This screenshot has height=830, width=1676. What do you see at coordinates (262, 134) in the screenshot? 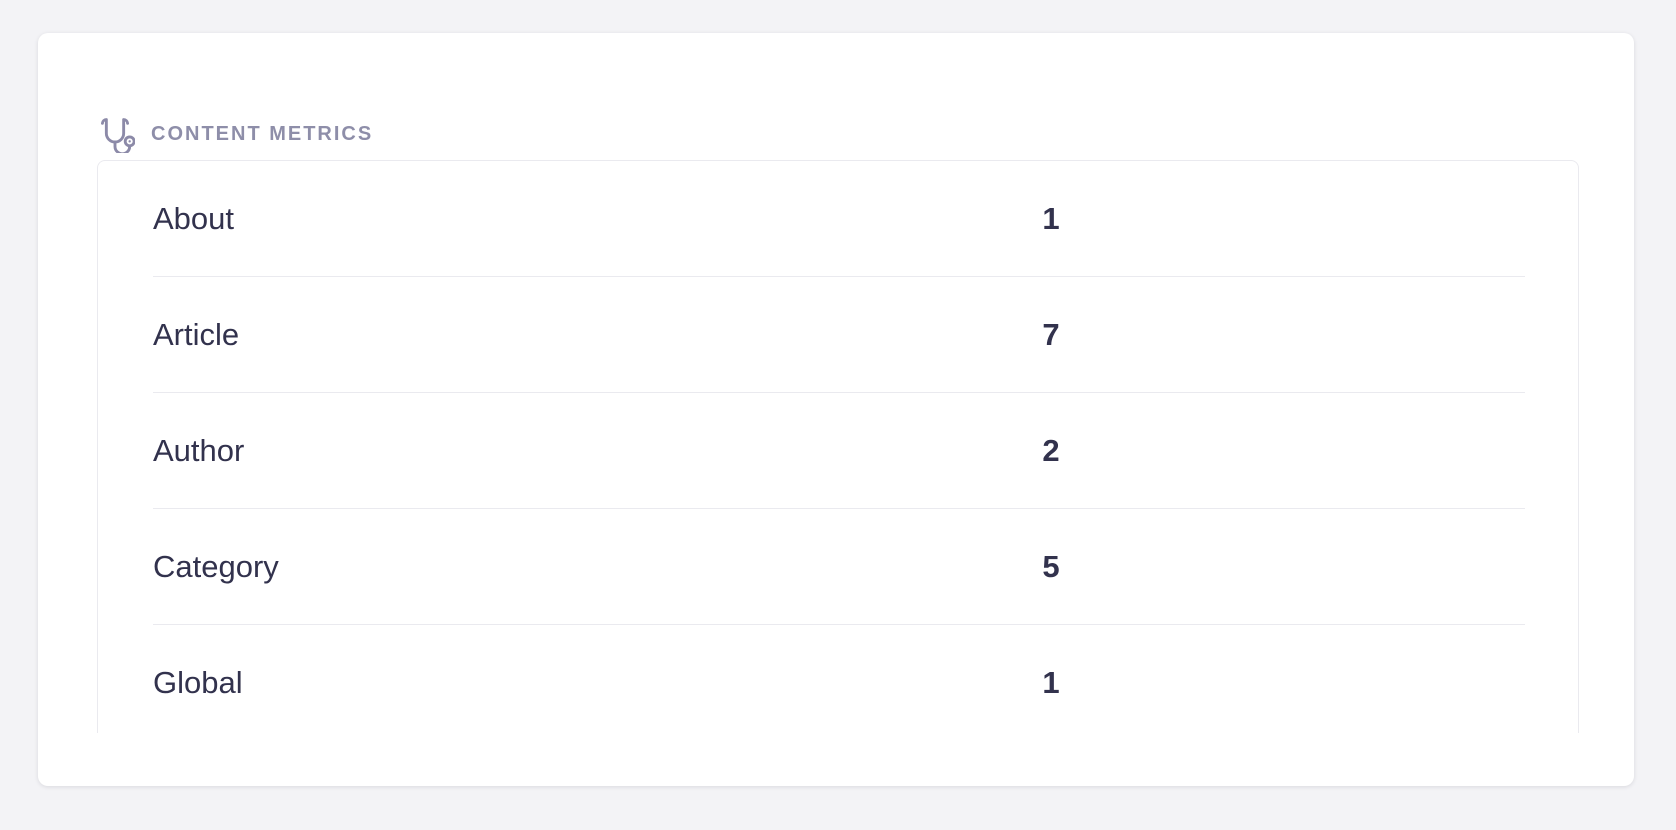
I see `widget-title: CONTENT METRICS` at bounding box center [262, 134].